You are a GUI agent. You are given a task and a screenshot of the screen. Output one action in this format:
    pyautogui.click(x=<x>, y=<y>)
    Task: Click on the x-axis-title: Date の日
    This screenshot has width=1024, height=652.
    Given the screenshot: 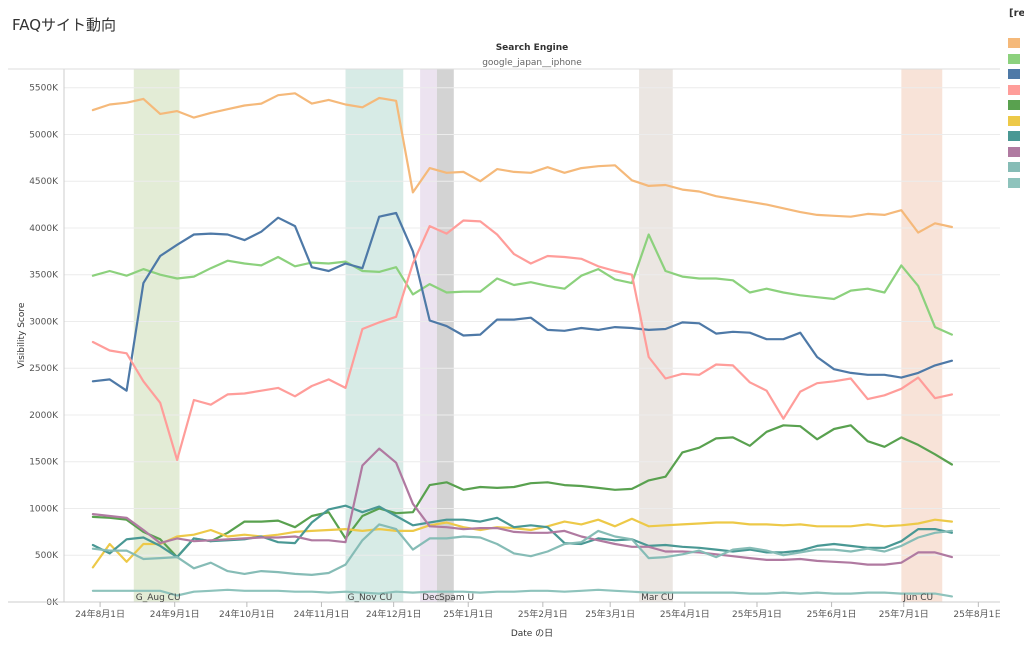 What is the action you would take?
    pyautogui.click(x=532, y=633)
    